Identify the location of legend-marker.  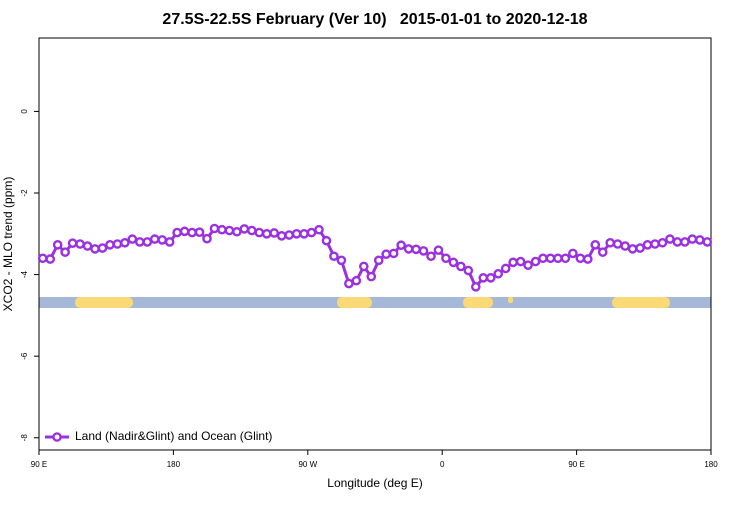
(57, 437).